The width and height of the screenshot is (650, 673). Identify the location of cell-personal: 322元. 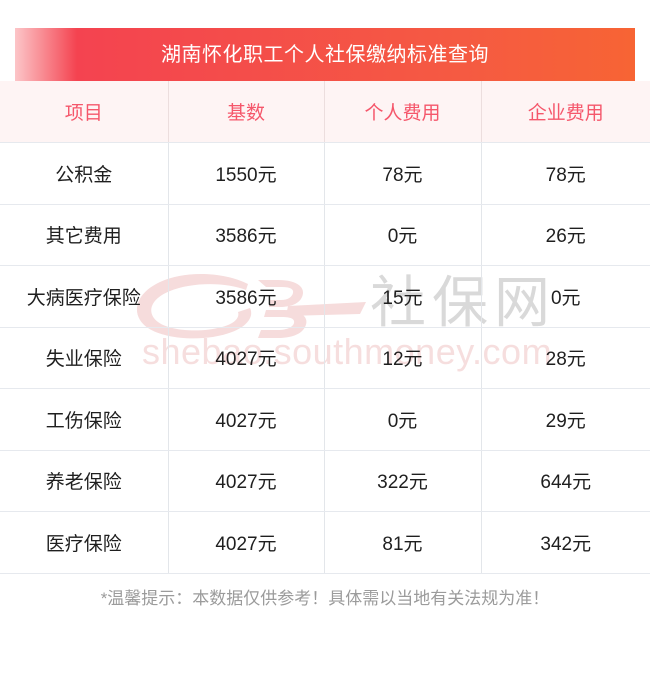
(403, 481).